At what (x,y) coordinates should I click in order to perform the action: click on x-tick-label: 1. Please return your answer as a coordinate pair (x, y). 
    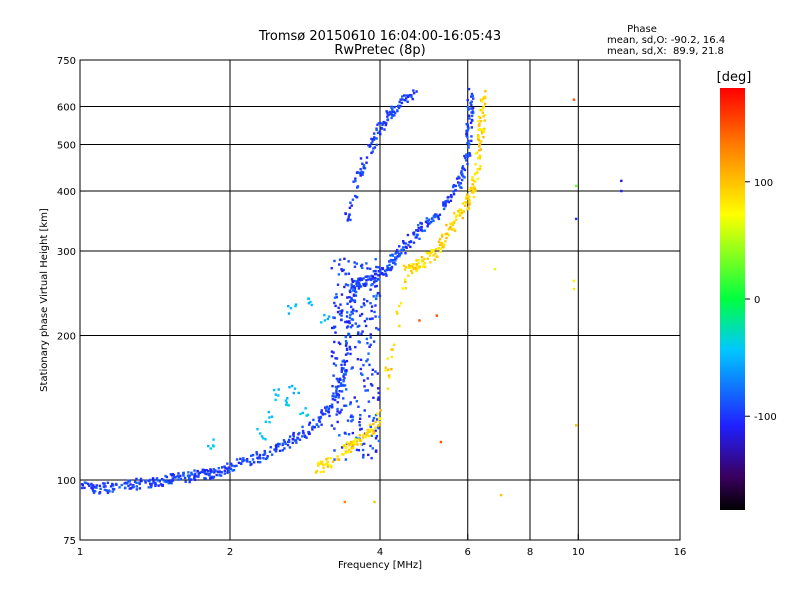
    Looking at the image, I should click on (80, 552).